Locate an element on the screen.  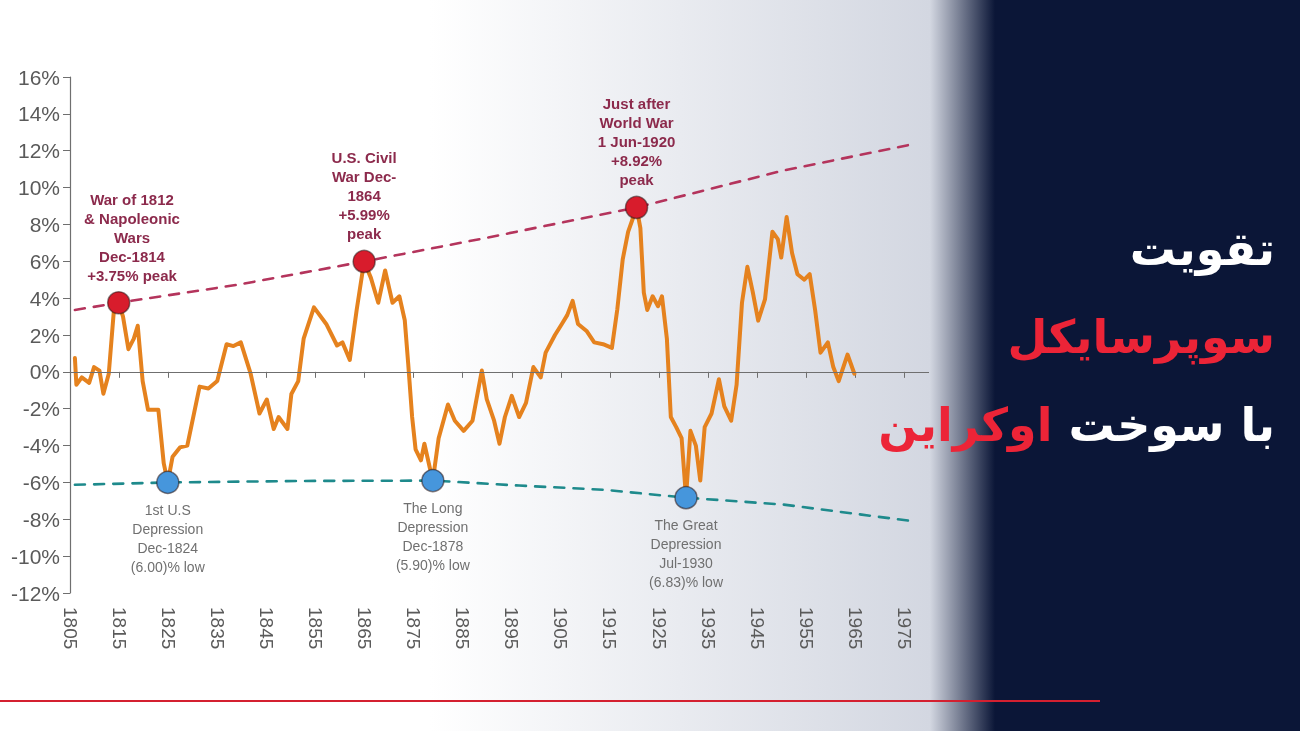
x-tick-label: 1915 is located at coordinates (610, 628).